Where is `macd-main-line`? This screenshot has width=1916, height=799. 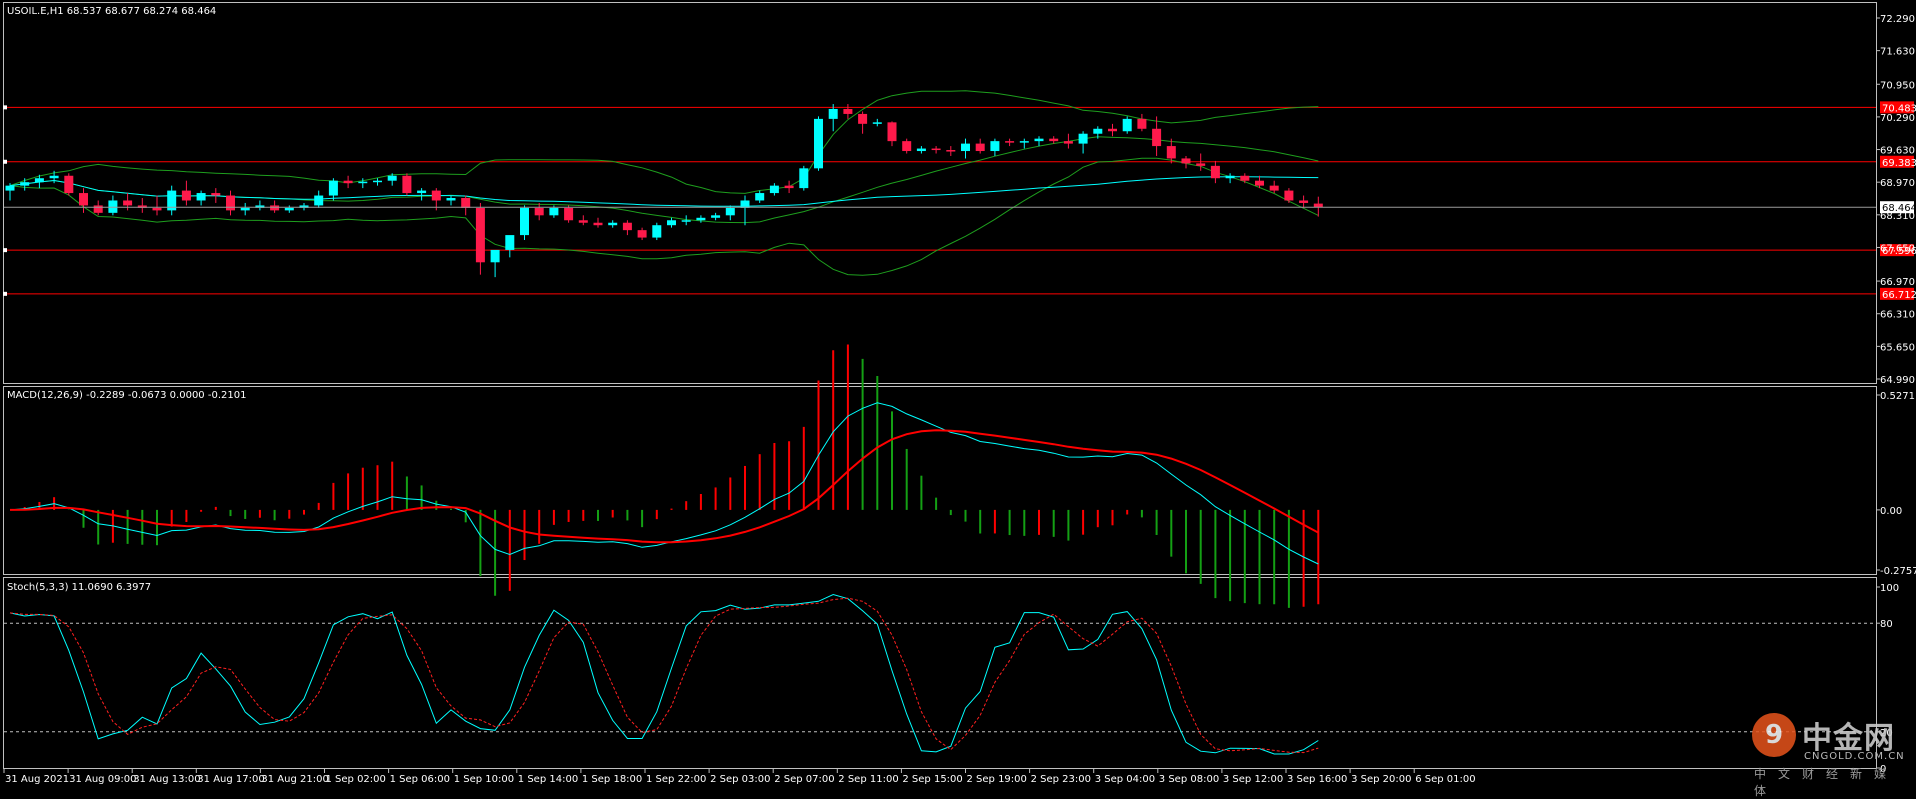 macd-main-line is located at coordinates (664, 483).